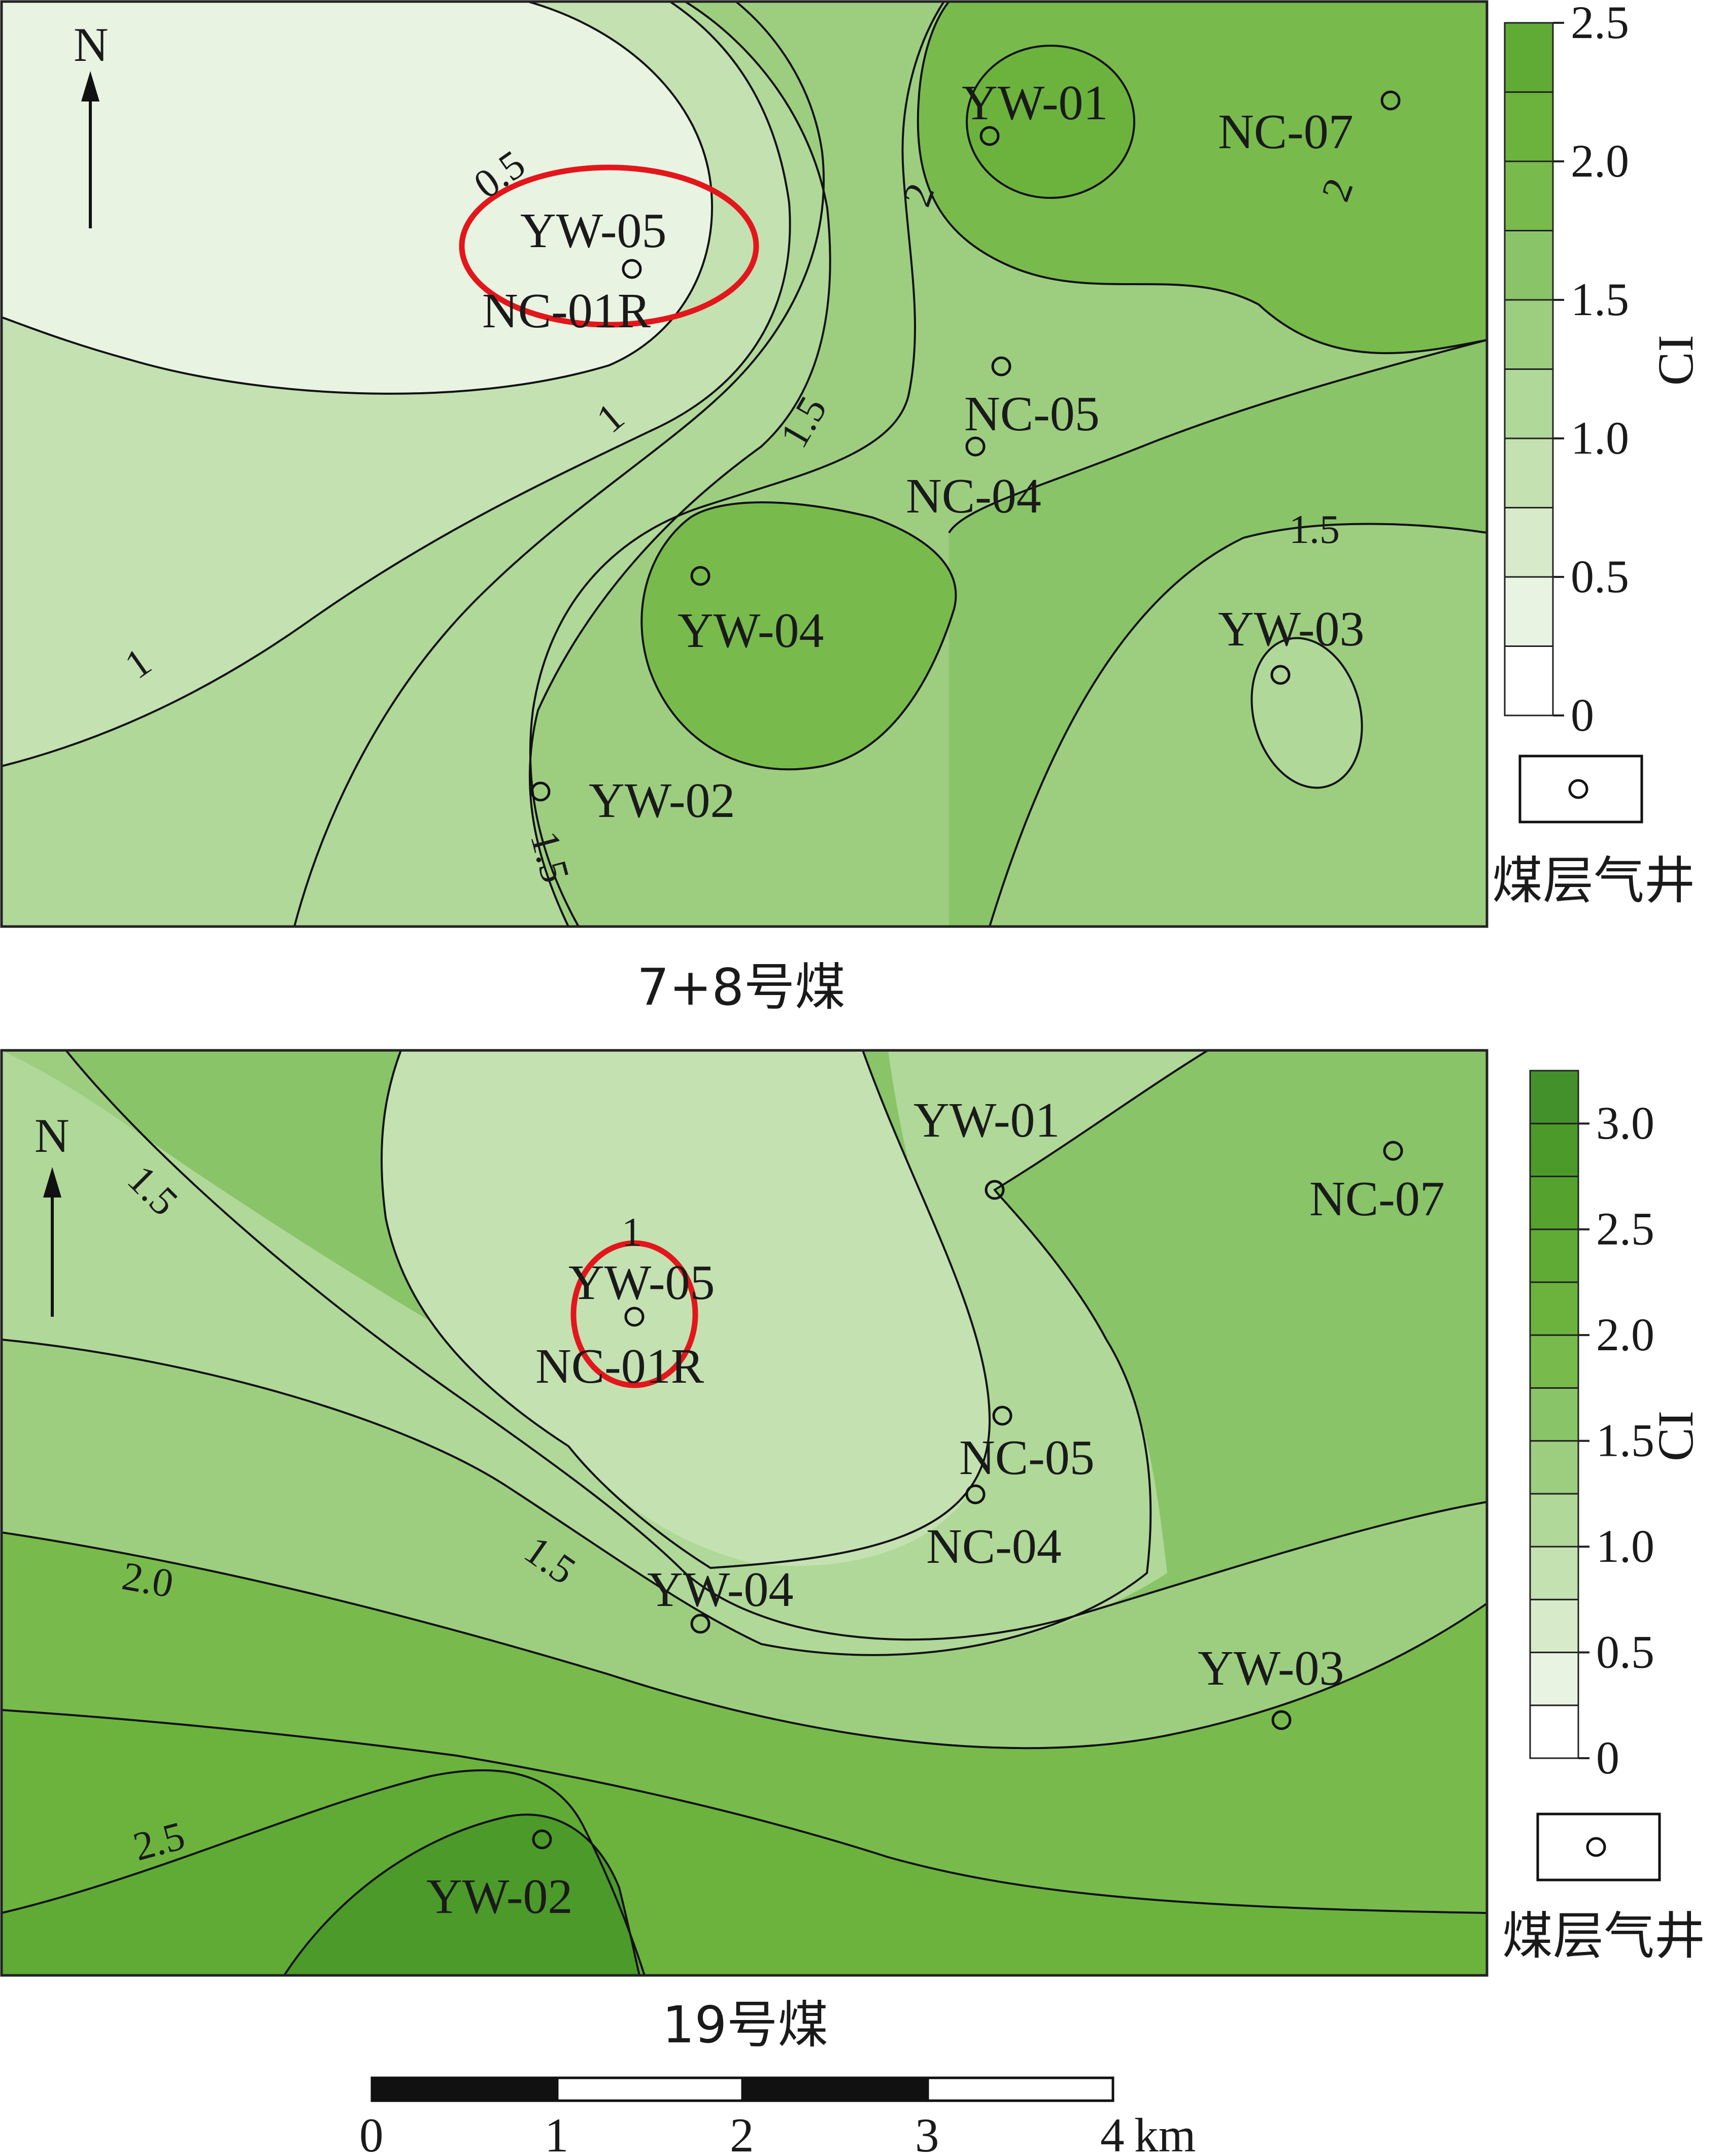 The image size is (1726, 2156). I want to click on scale-tick: 0, so click(371, 2132).